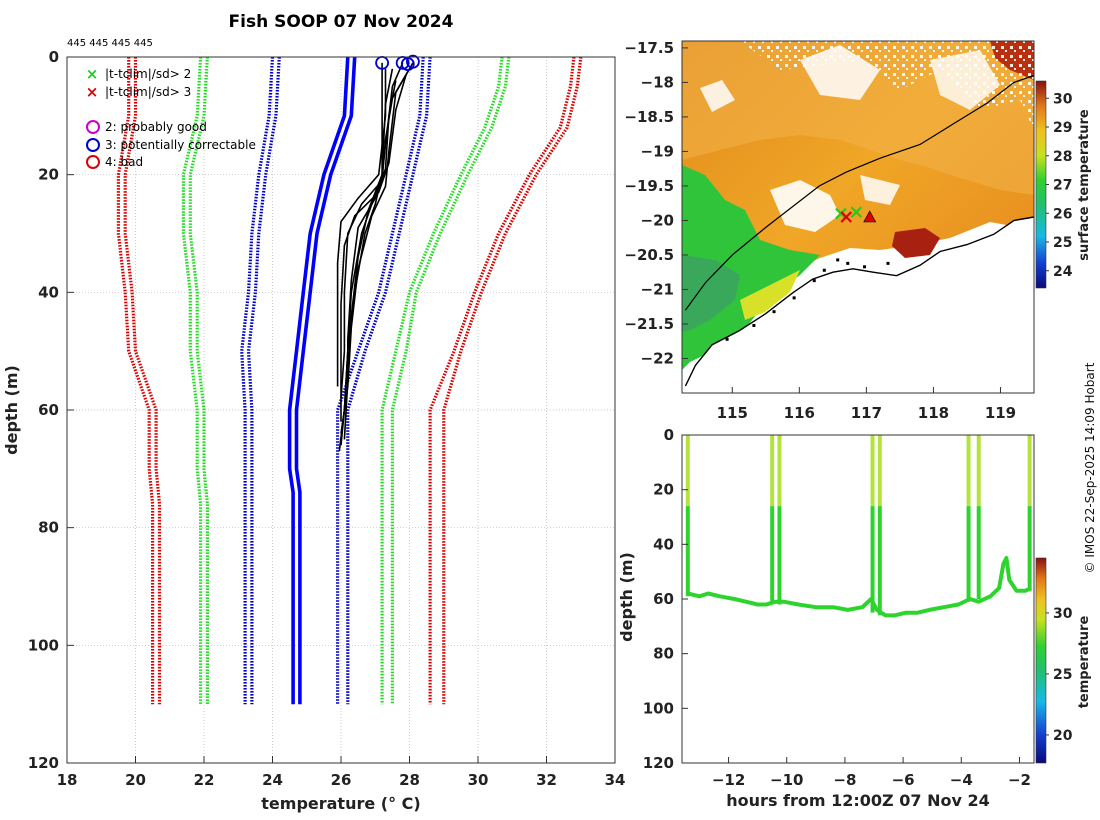 The width and height of the screenshot is (1100, 820). What do you see at coordinates (156, 127) in the screenshot?
I see `legend-label-flag2: 2: probably good` at bounding box center [156, 127].